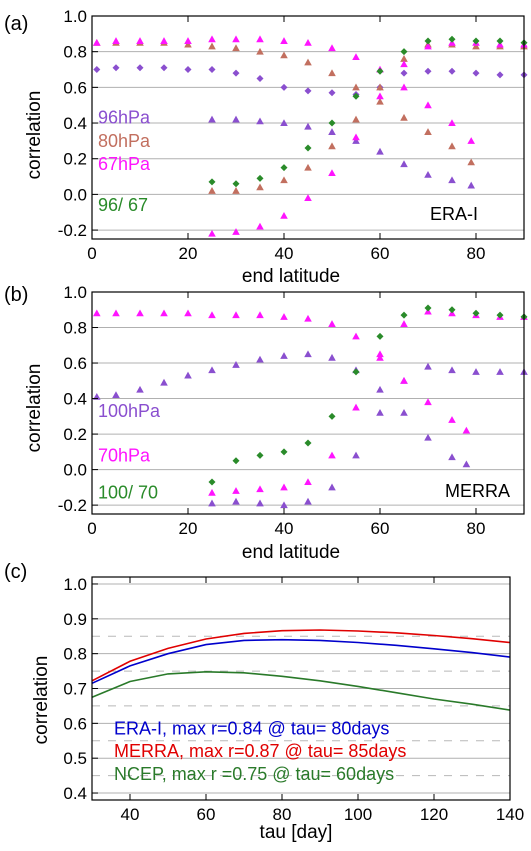 The height and width of the screenshot is (851, 531). What do you see at coordinates (75, 758) in the screenshot?
I see `y-tick-label: 0.5` at bounding box center [75, 758].